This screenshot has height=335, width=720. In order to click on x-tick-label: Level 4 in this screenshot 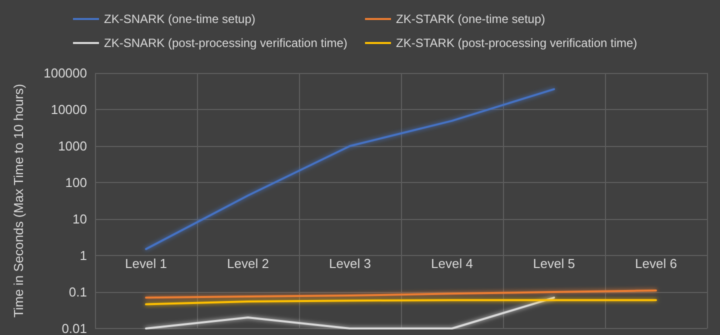, I will do `click(452, 264)`.